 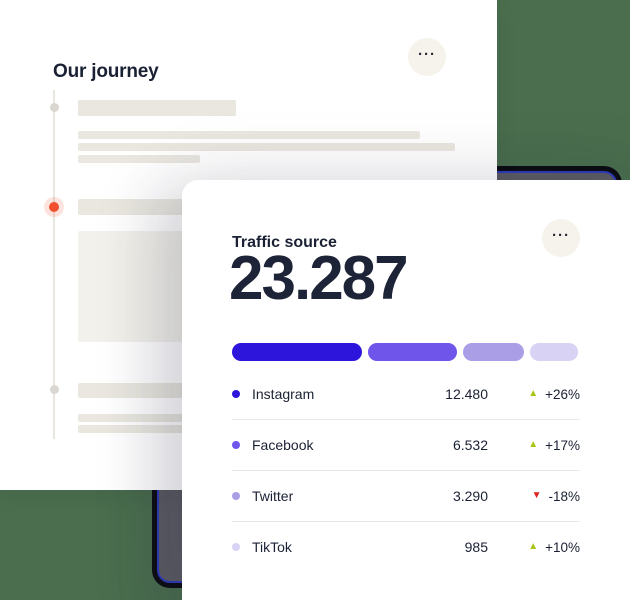 I want to click on source-change: ▲ +17%, so click(x=534, y=445).